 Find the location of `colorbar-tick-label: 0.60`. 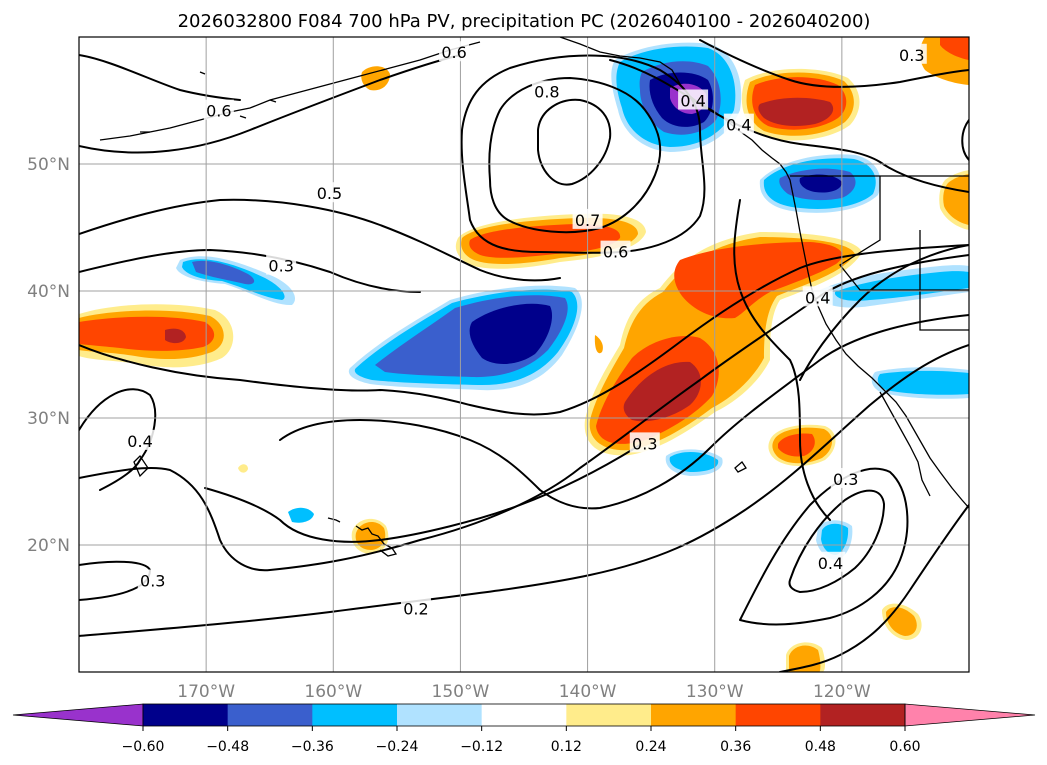

colorbar-tick-label: 0.60 is located at coordinates (904, 747).